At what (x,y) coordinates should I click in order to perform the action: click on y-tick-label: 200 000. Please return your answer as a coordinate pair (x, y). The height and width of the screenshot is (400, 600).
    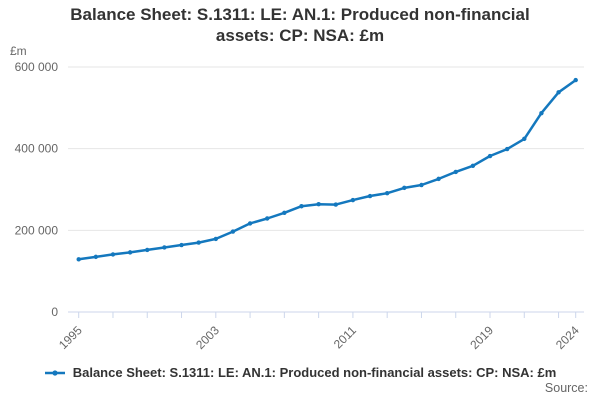
    Looking at the image, I should click on (37, 230).